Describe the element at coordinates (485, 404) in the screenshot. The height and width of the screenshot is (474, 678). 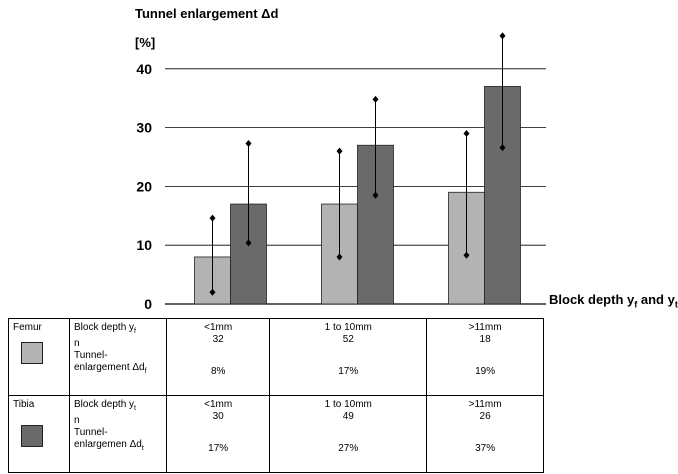
I see `tibia-depth-3: >11mm` at that location.